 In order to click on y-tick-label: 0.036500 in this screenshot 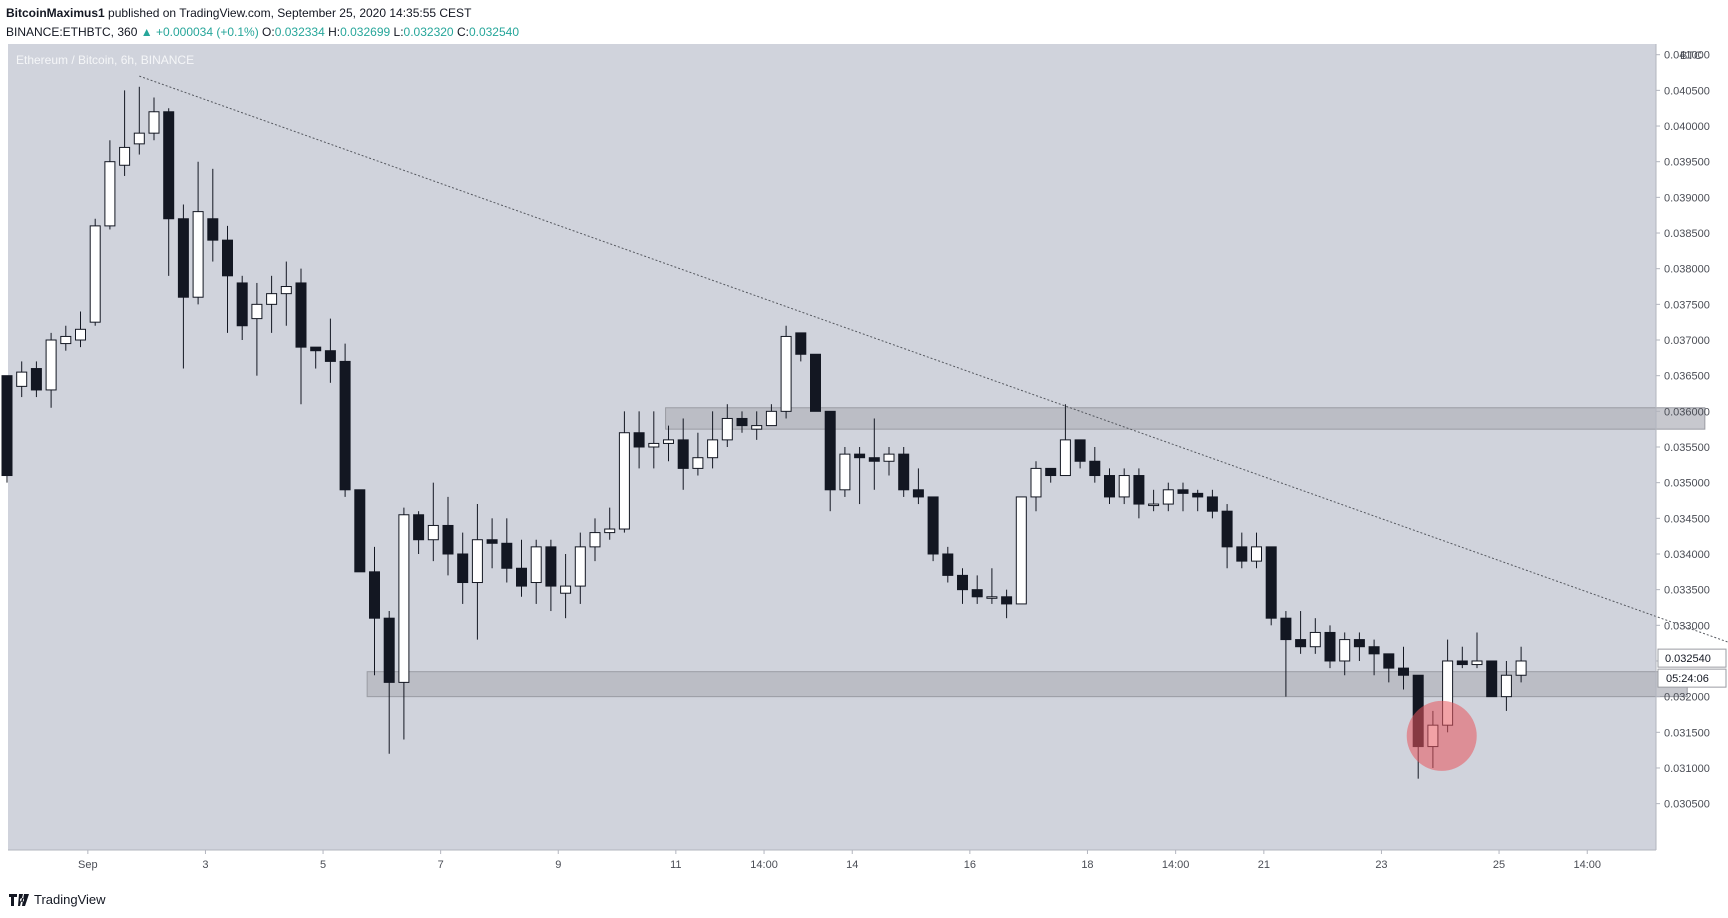, I will do `click(1687, 377)`.